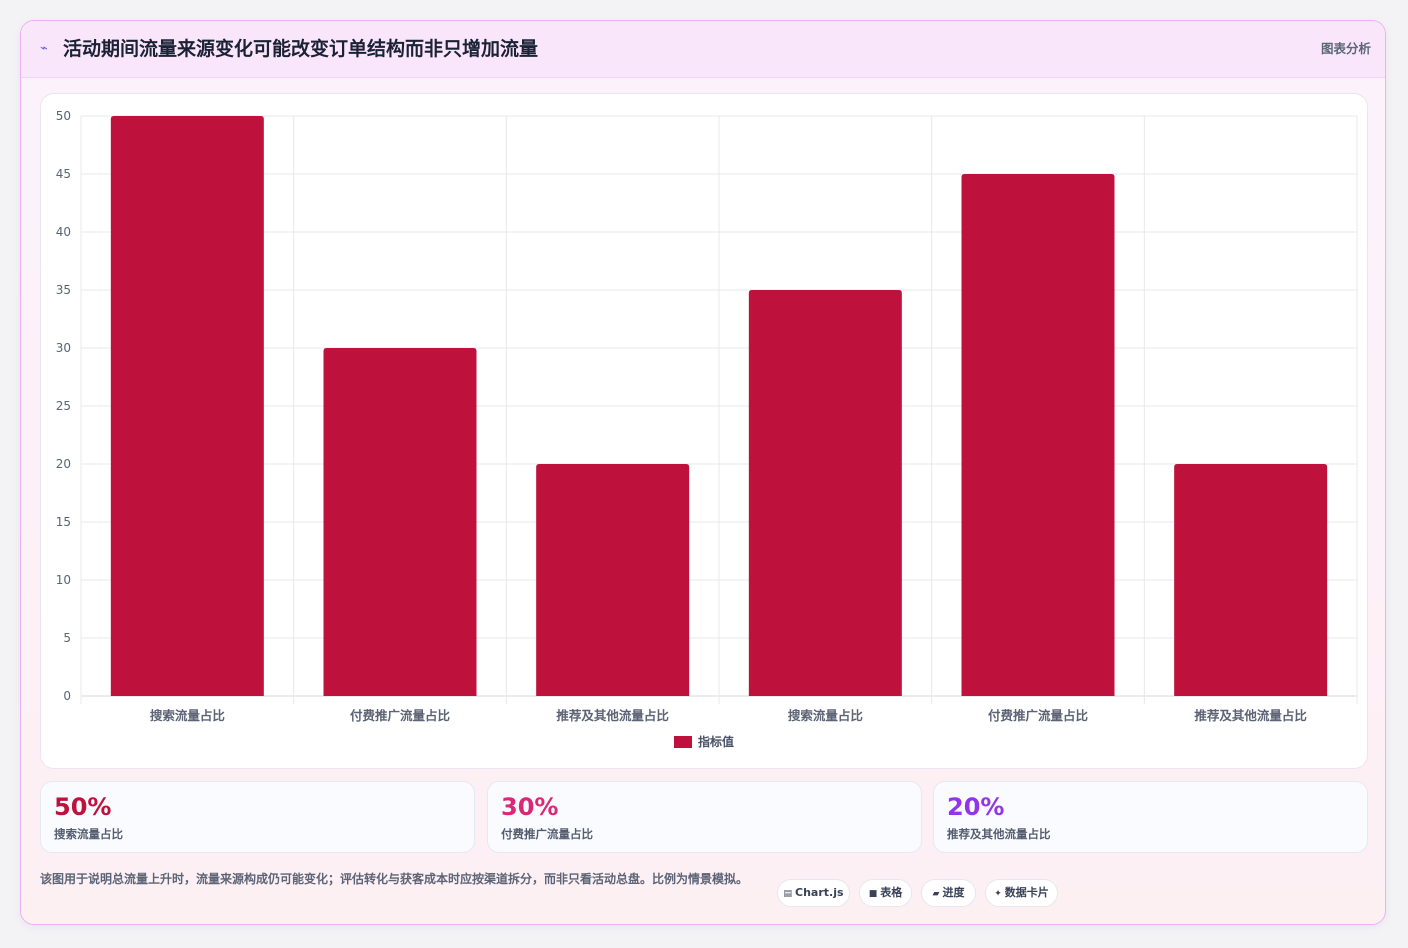  Describe the element at coordinates (63, 580) in the screenshot. I see `y-tick-label: 10` at that location.